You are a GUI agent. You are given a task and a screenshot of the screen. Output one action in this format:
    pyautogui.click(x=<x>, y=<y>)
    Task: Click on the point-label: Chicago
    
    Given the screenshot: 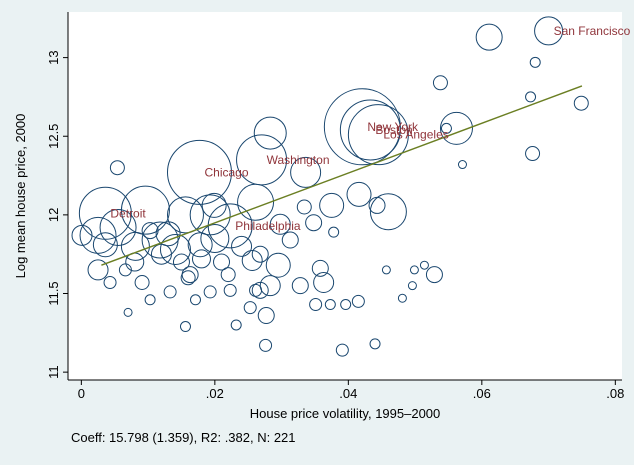 What is the action you would take?
    pyautogui.click(x=226, y=172)
    